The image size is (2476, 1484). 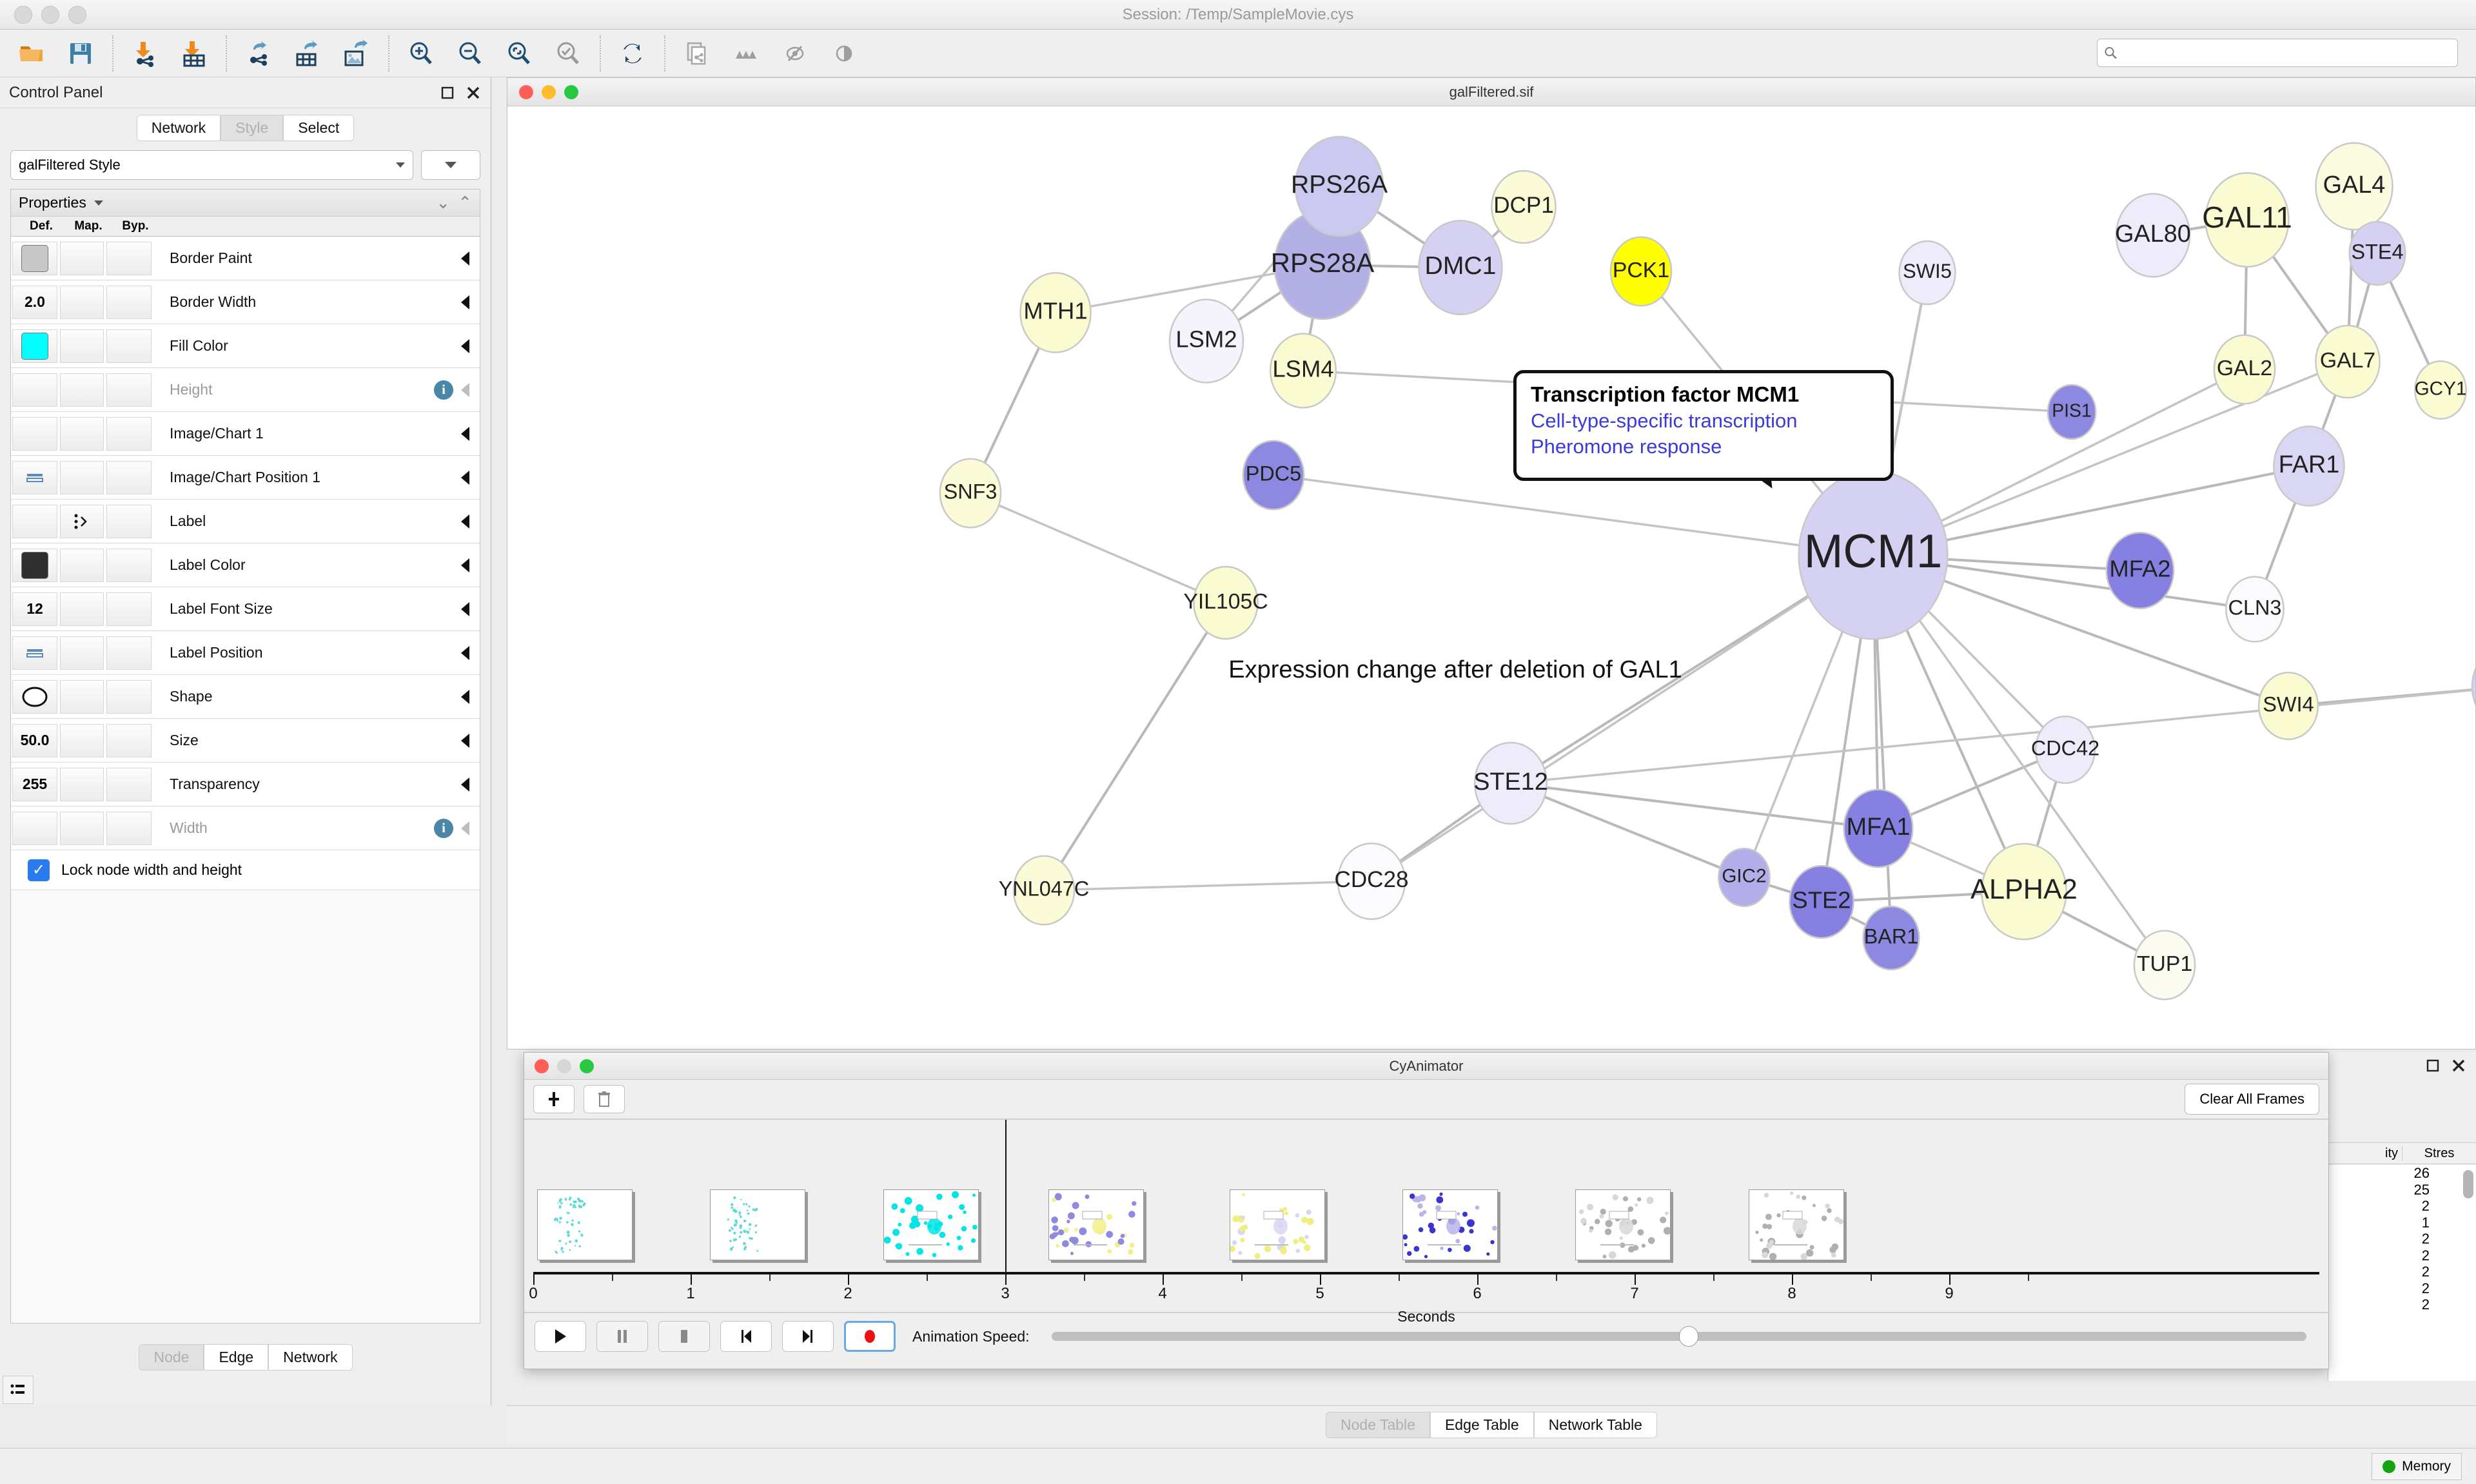 What do you see at coordinates (2468, 1184) in the screenshot?
I see `vertical-scrollbar` at bounding box center [2468, 1184].